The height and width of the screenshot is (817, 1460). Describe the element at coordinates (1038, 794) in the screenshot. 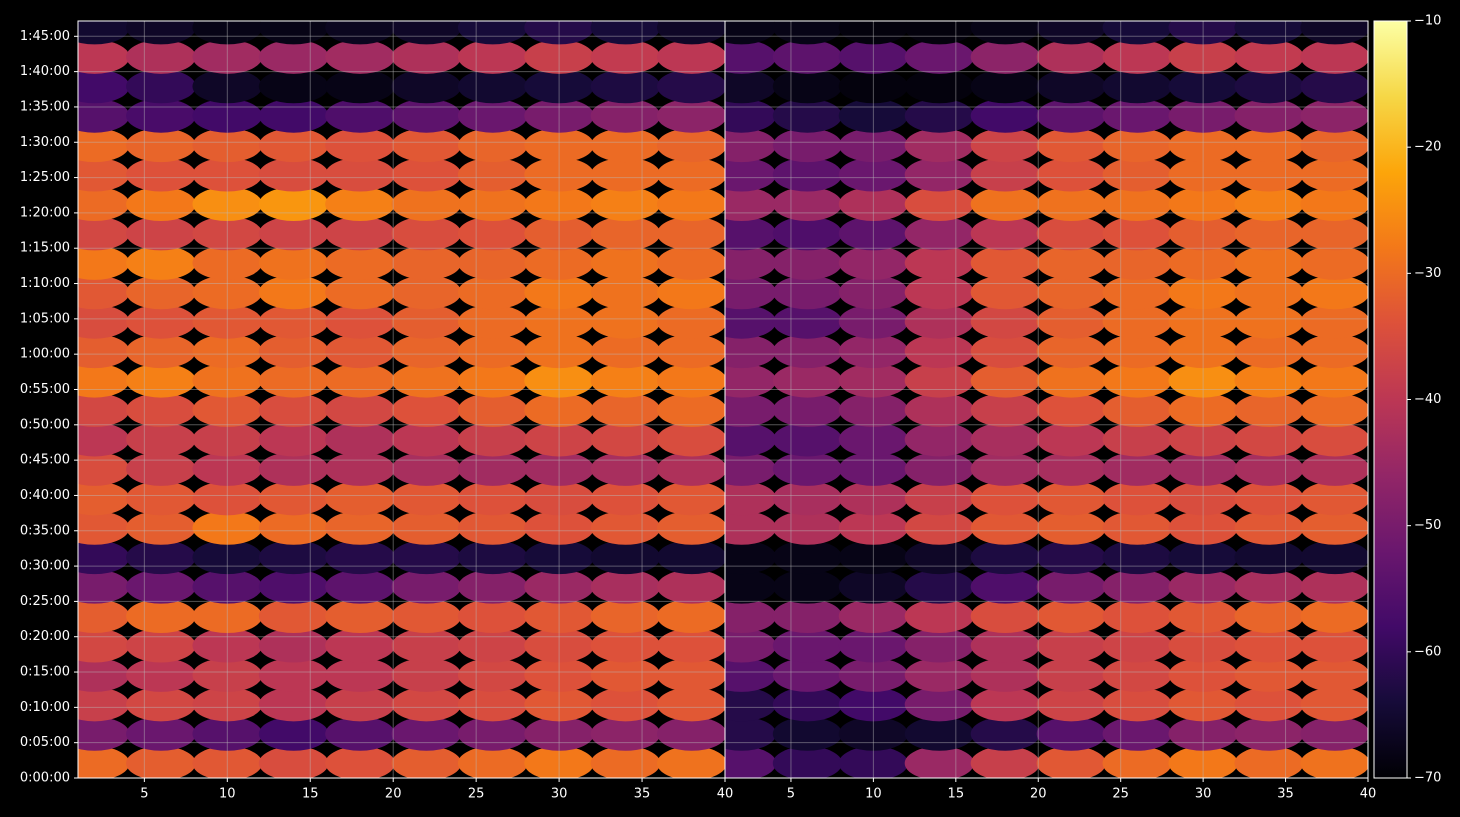

I see `x-tick-label: 20` at that location.